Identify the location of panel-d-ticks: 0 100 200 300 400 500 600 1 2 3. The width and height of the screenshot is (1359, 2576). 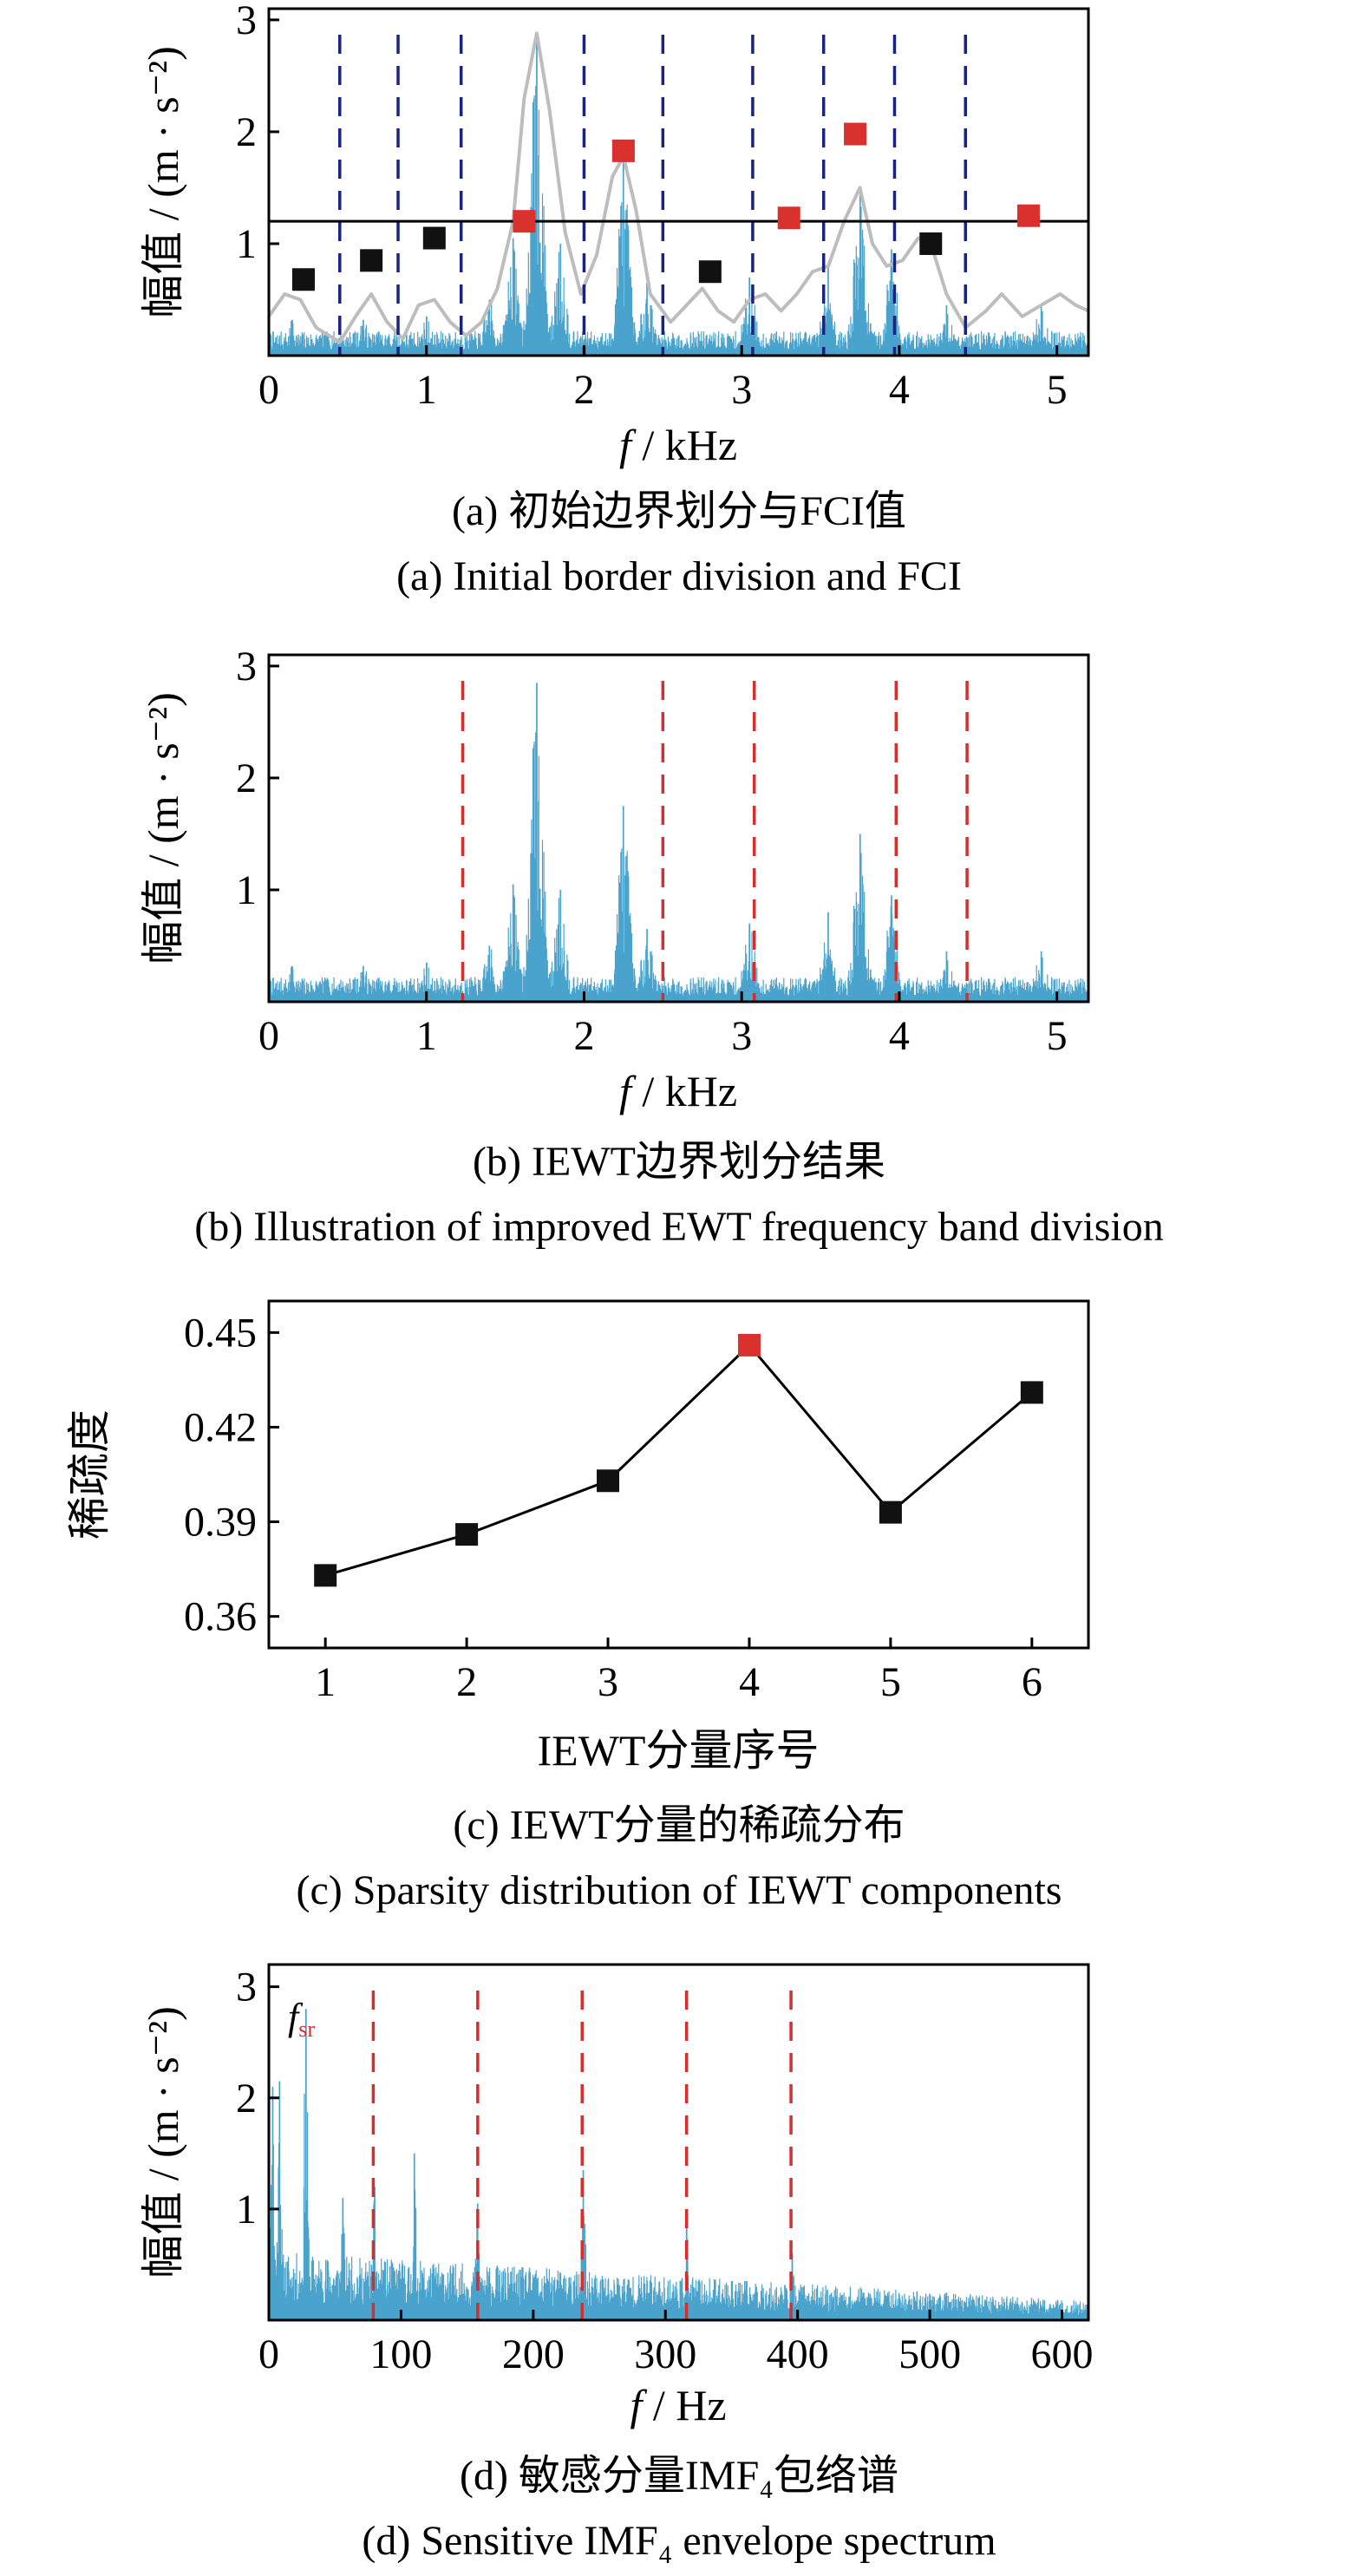
(665, 2171).